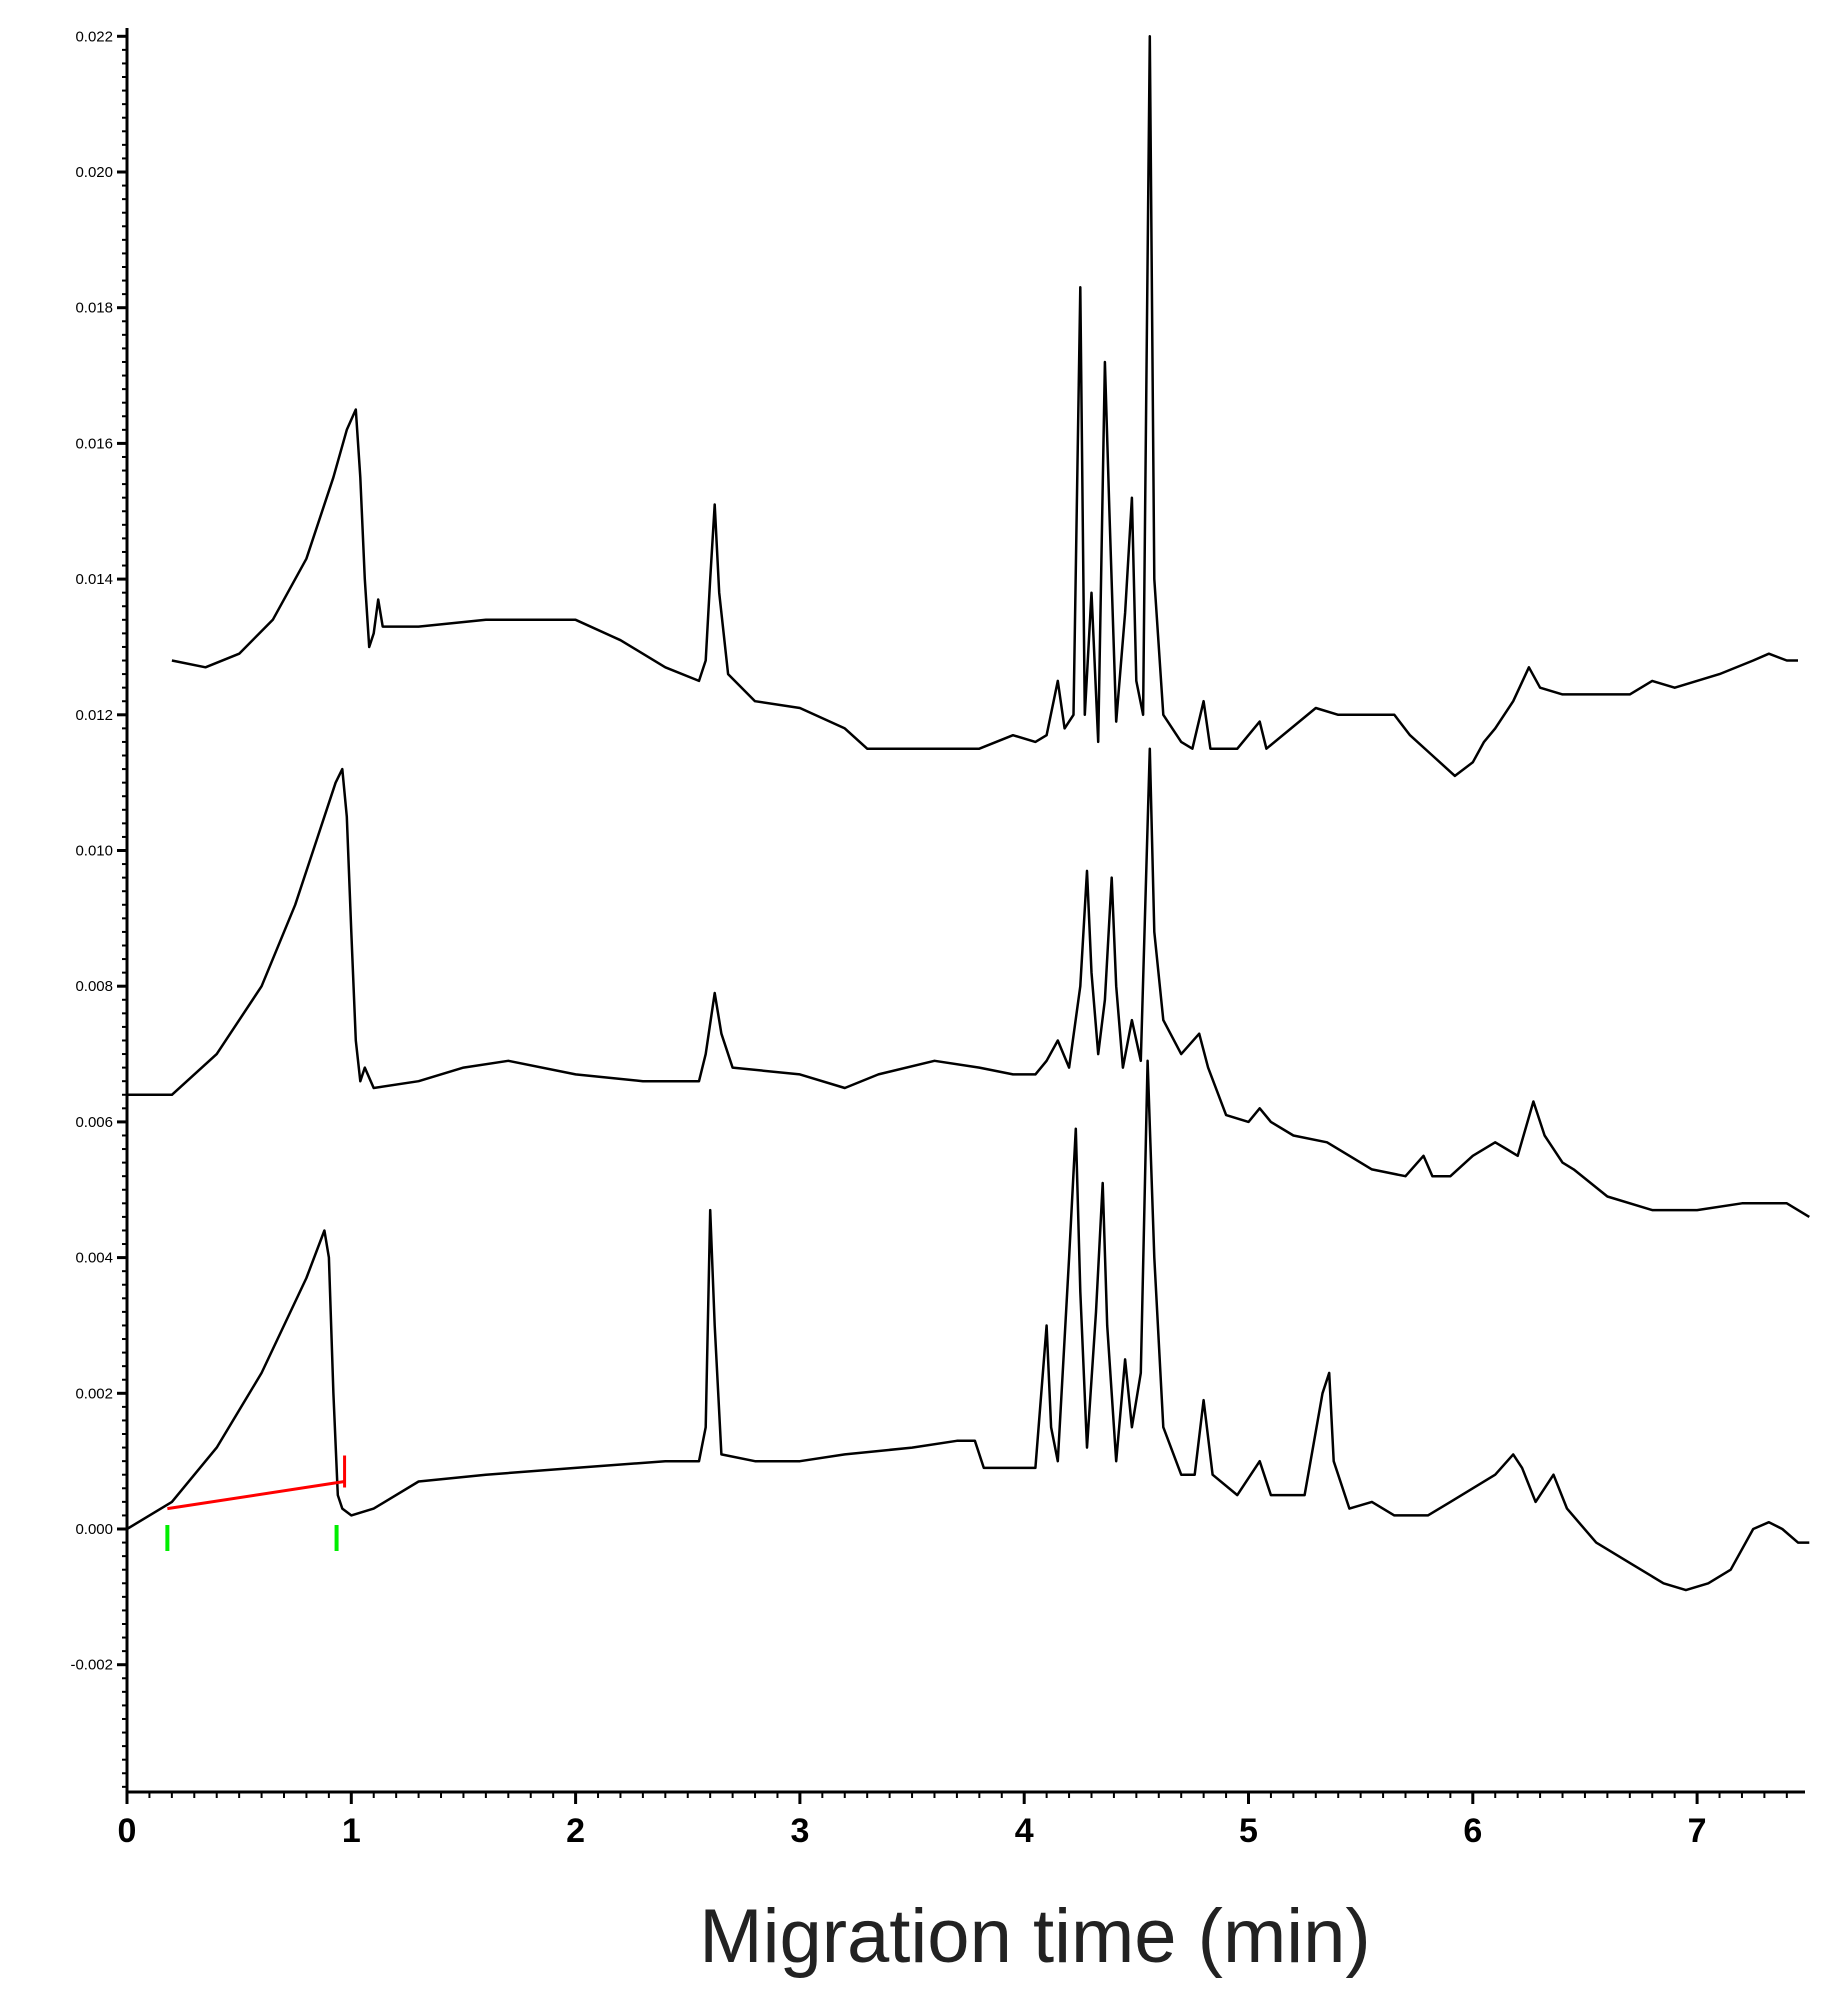  What do you see at coordinates (1472, 1831) in the screenshot?
I see `x-tick-label: 6` at bounding box center [1472, 1831].